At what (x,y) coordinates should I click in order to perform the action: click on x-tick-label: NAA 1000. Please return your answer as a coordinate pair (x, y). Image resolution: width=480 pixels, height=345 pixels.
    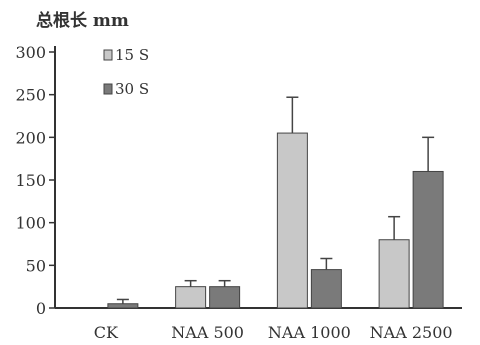
    Looking at the image, I should click on (309, 332).